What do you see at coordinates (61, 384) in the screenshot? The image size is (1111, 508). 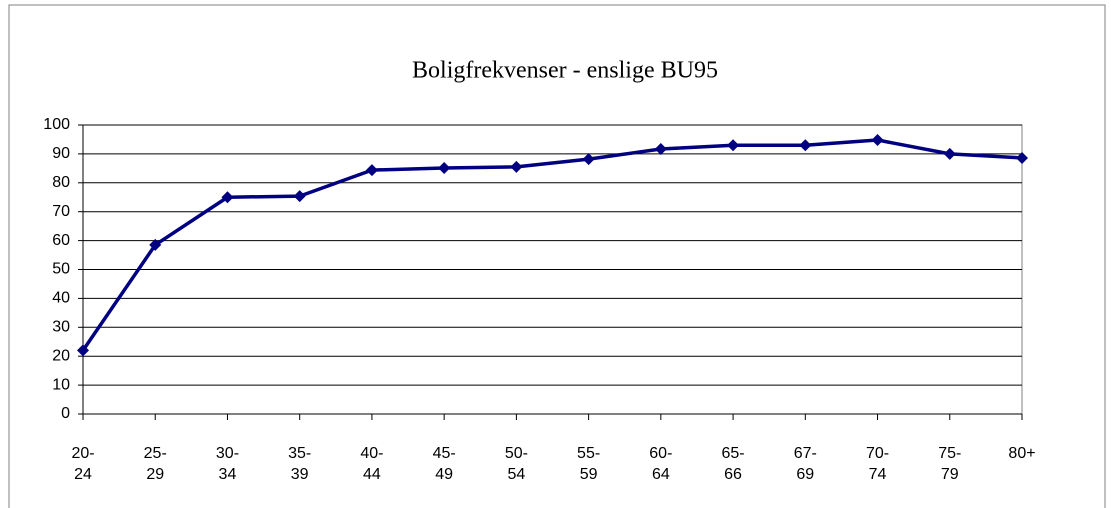 I see `y-tick-label: 10` at bounding box center [61, 384].